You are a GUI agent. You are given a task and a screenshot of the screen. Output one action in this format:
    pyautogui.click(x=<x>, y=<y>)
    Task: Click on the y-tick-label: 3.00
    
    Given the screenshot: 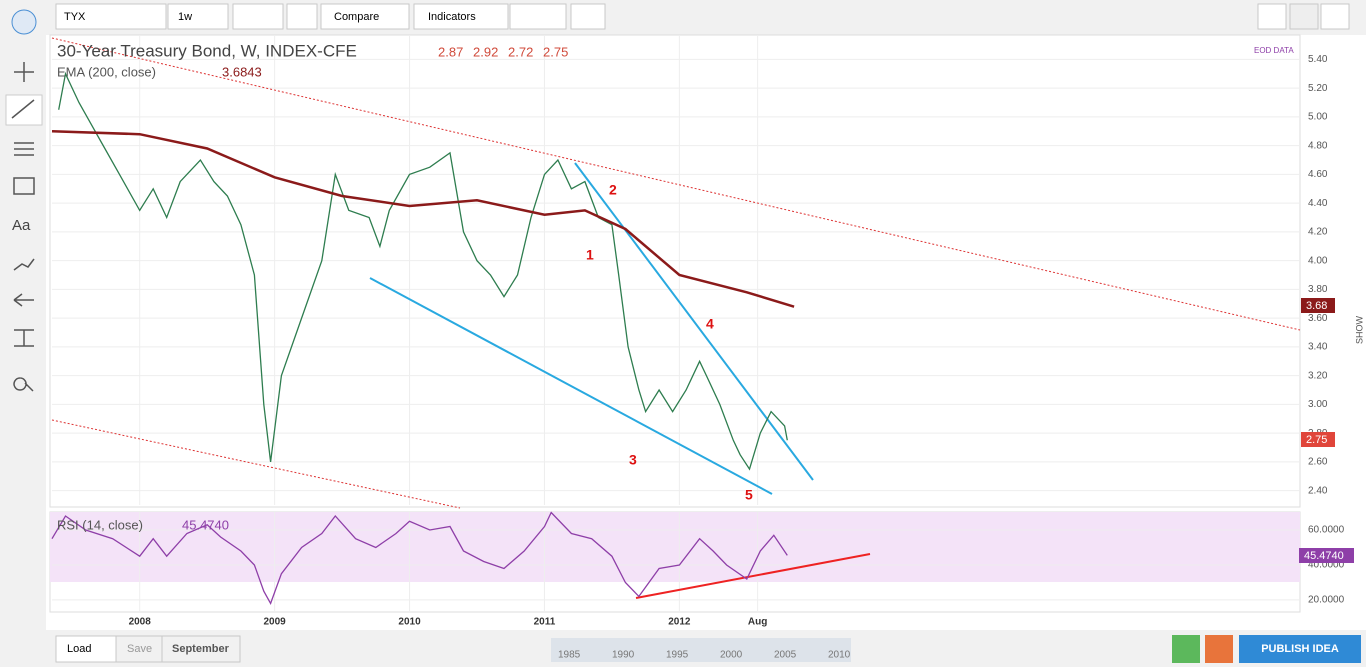 What is the action you would take?
    pyautogui.click(x=1318, y=404)
    